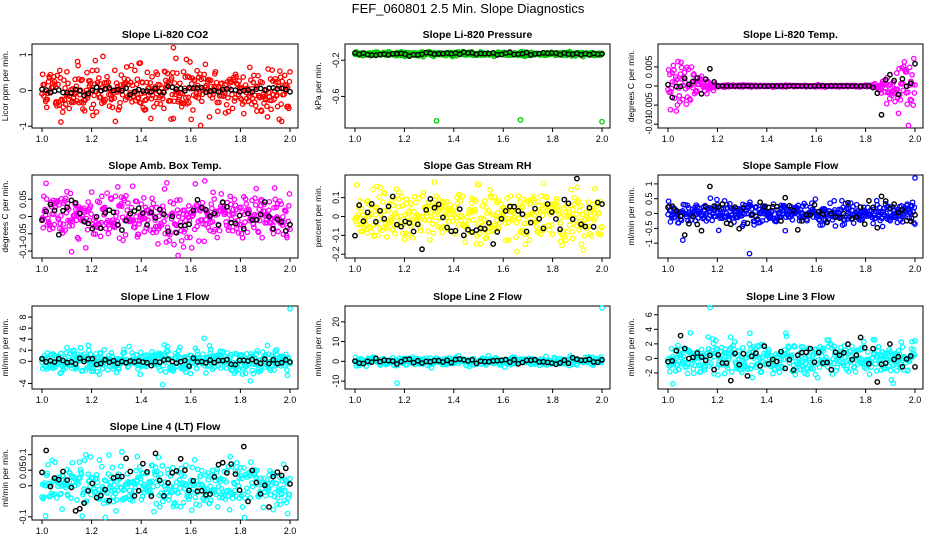  I want to click on x-tick-label: 1.0, so click(42, 400).